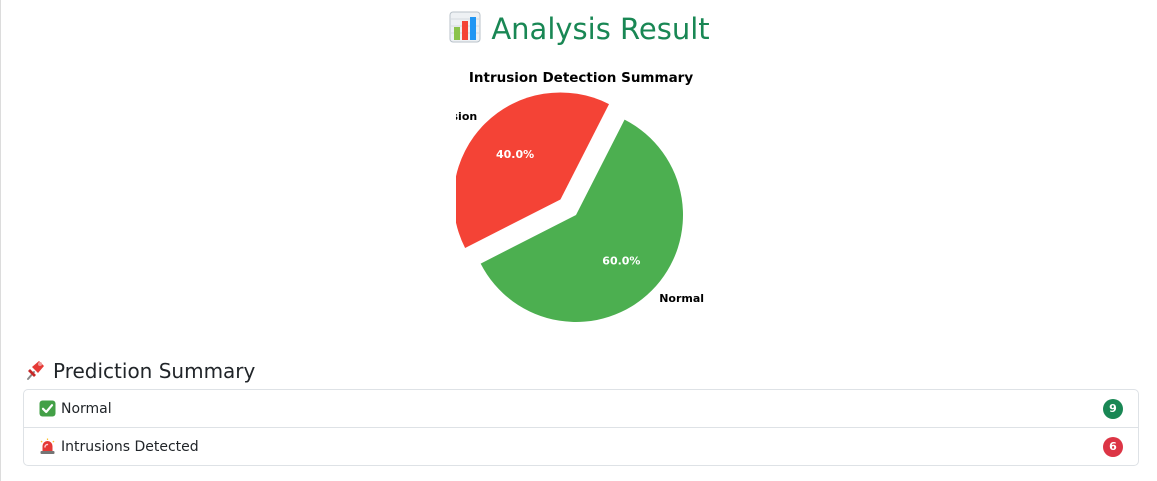 This screenshot has height=481, width=1157. I want to click on list-item-normal-label: Normal, so click(86, 408).